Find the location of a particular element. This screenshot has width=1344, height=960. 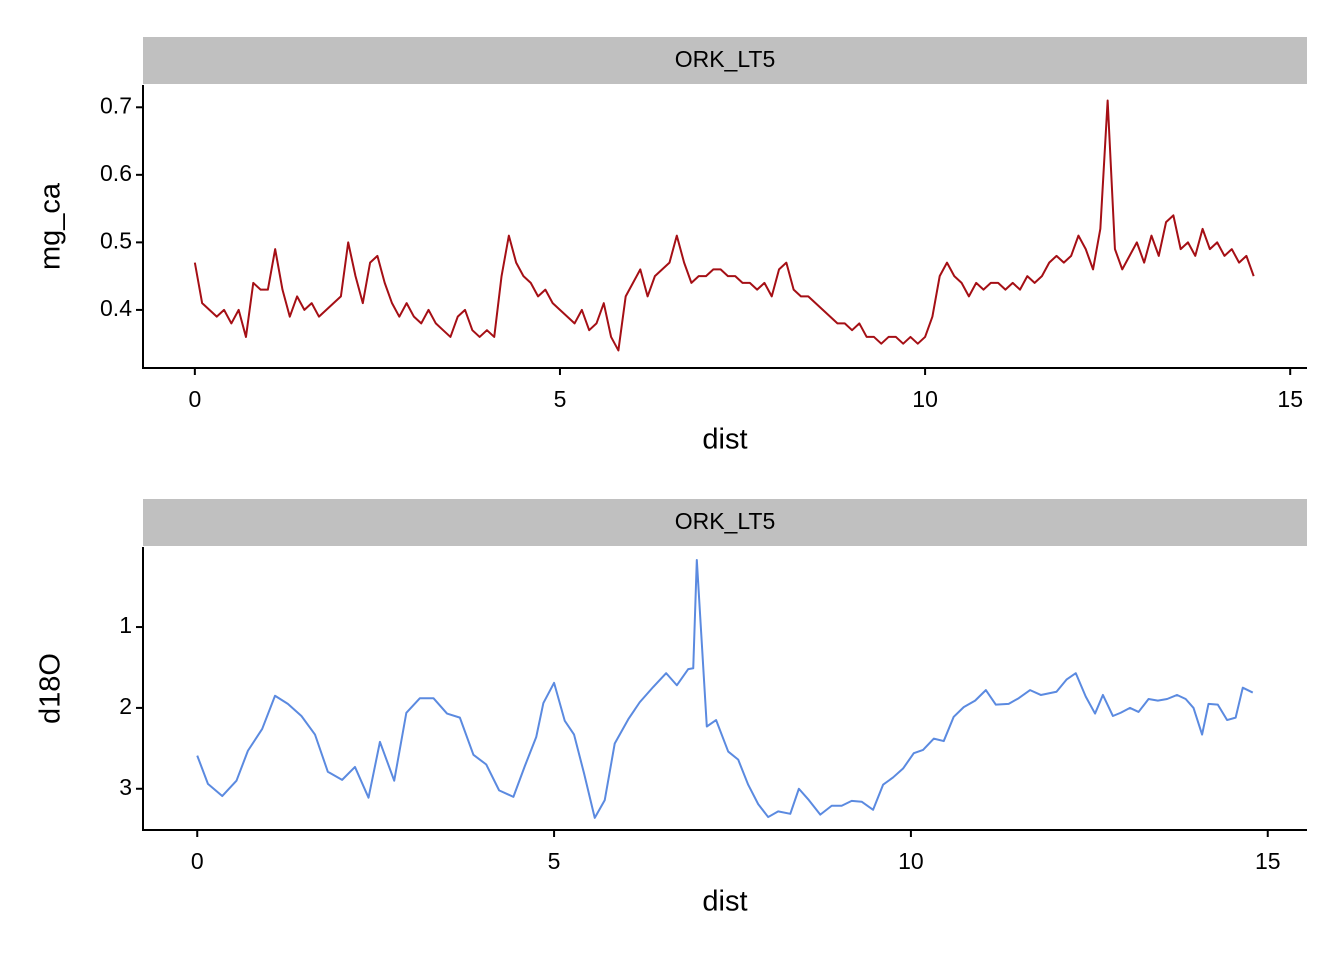

y-tick-label: 0.7 is located at coordinates (116, 105).